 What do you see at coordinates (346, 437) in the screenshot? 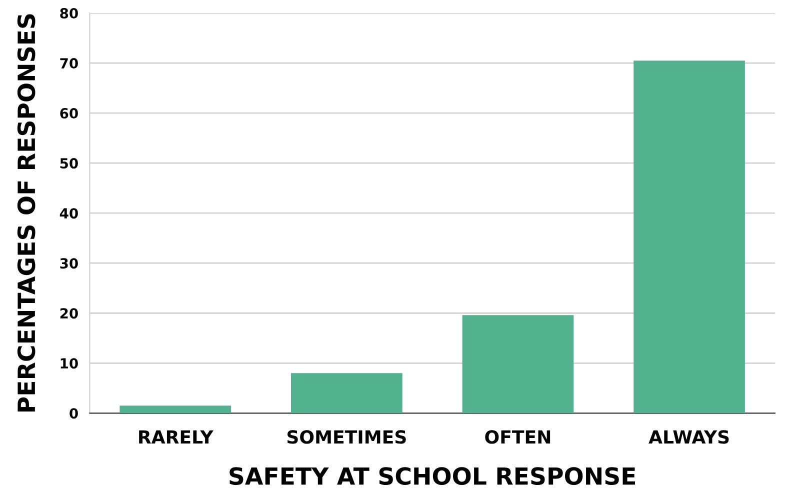
I see `x-tick-label: SOMETIMES` at bounding box center [346, 437].